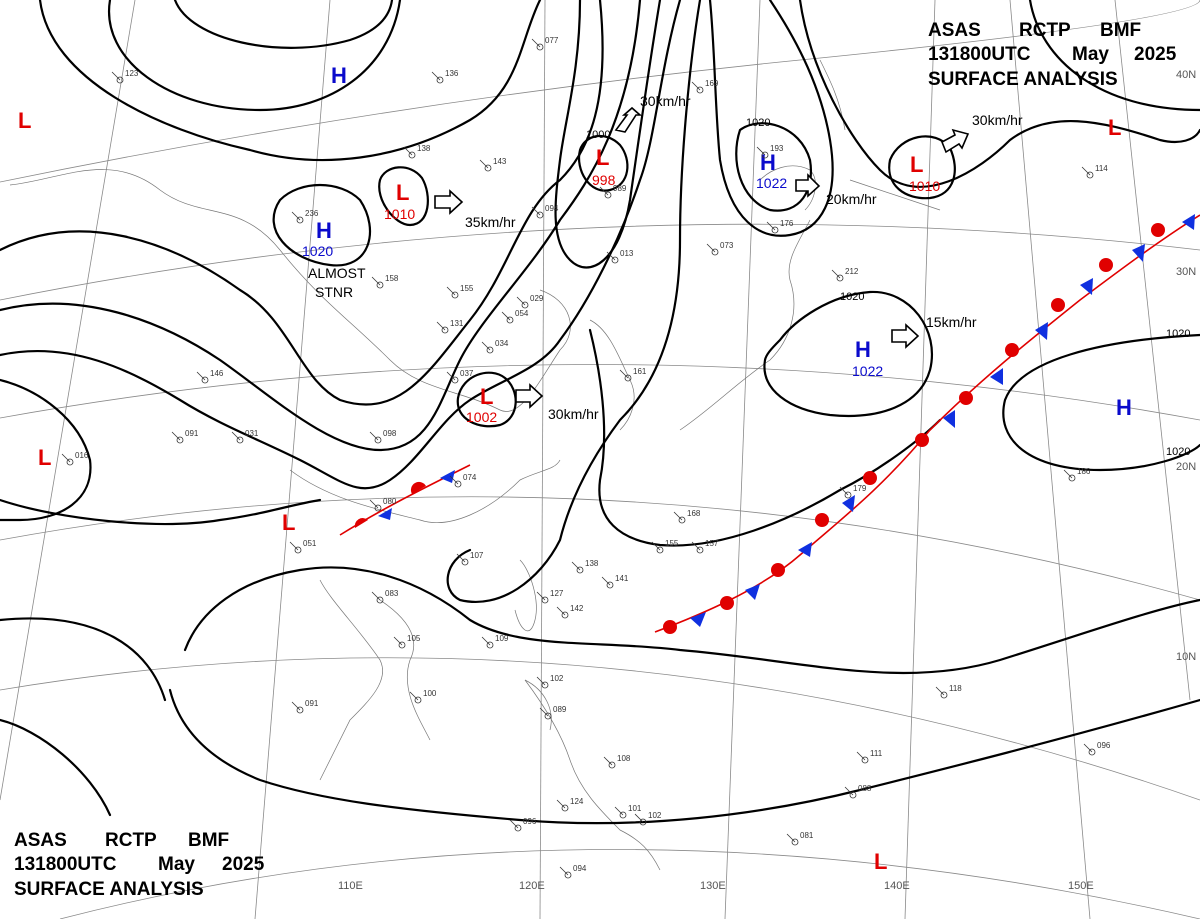  Describe the element at coordinates (383, 436) in the screenshot. I see `station-report: 098` at that location.